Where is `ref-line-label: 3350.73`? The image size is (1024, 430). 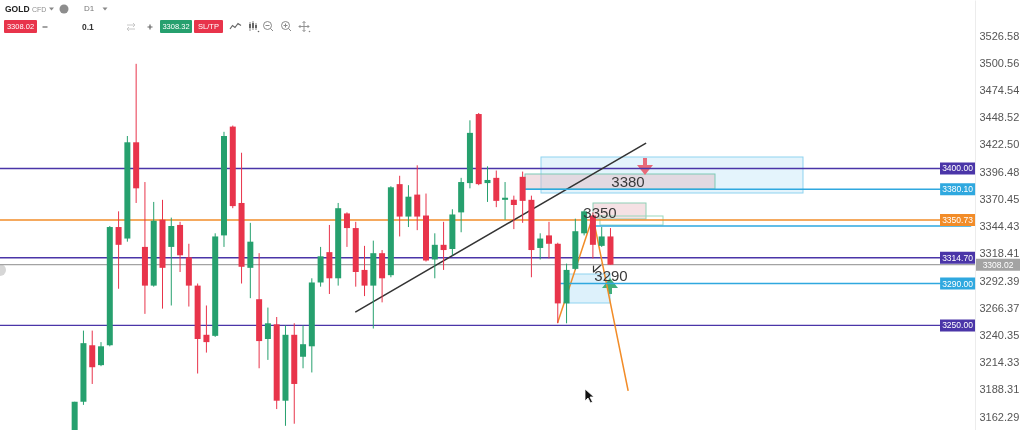
ref-line-label: 3350.73 is located at coordinates (958, 219).